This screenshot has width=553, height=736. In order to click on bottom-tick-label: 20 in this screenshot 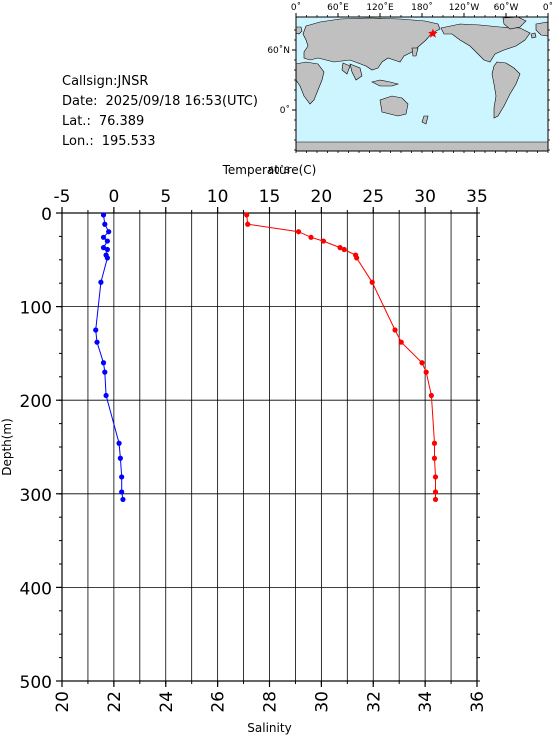, I will do `click(63, 702)`.